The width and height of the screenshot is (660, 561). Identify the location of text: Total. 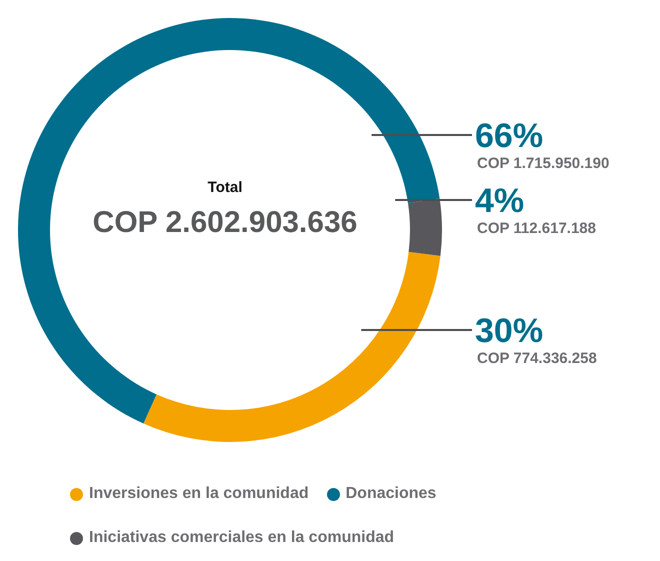
(225, 187).